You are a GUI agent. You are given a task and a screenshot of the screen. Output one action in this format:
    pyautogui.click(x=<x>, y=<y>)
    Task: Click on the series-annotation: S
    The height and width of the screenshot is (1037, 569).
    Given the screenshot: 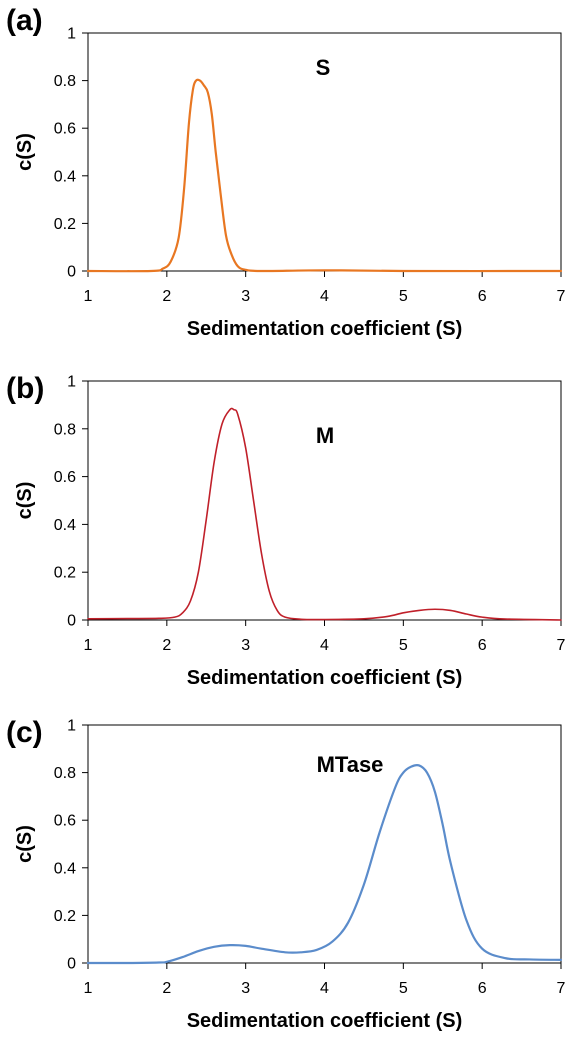 What is the action you would take?
    pyautogui.click(x=323, y=67)
    